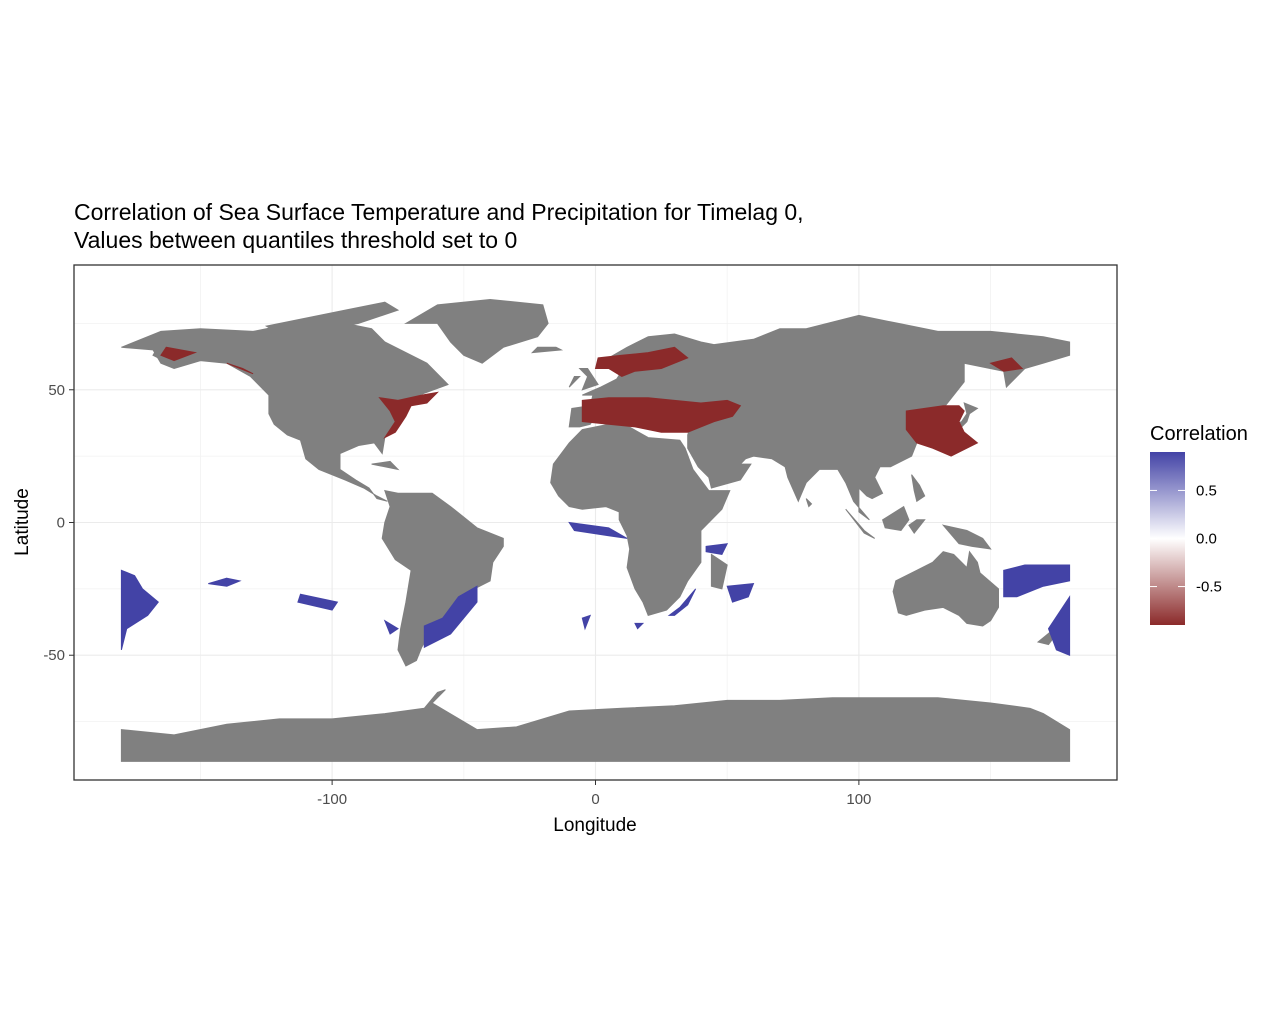 Image resolution: width=1278 pixels, height=1035 pixels. I want to click on x-axis-title: Longitude, so click(594, 825).